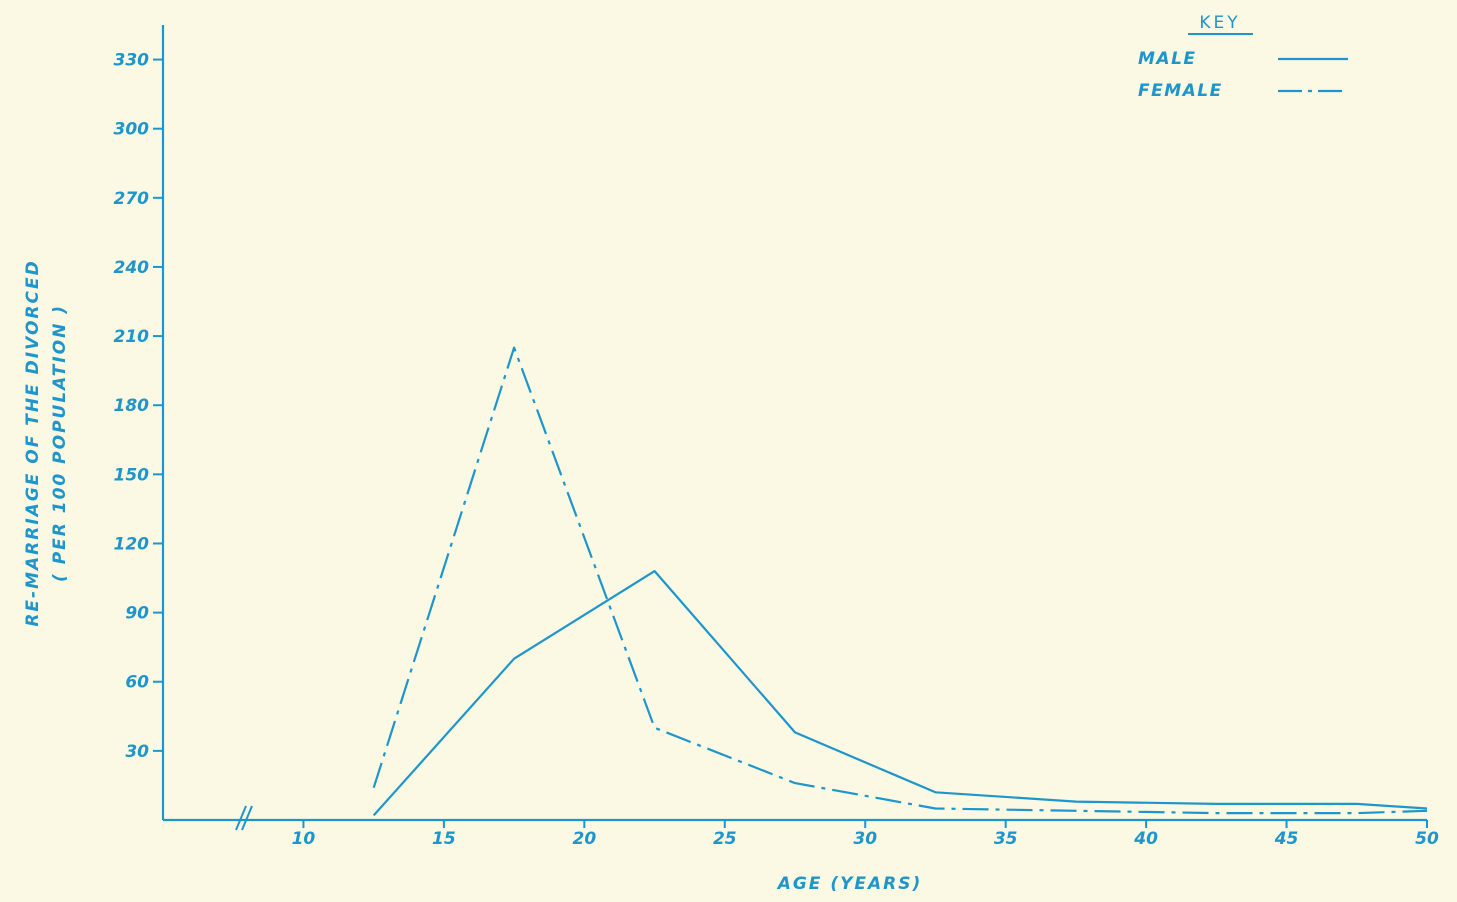  Describe the element at coordinates (725, 839) in the screenshot. I see `x-tick-label: 25` at that location.